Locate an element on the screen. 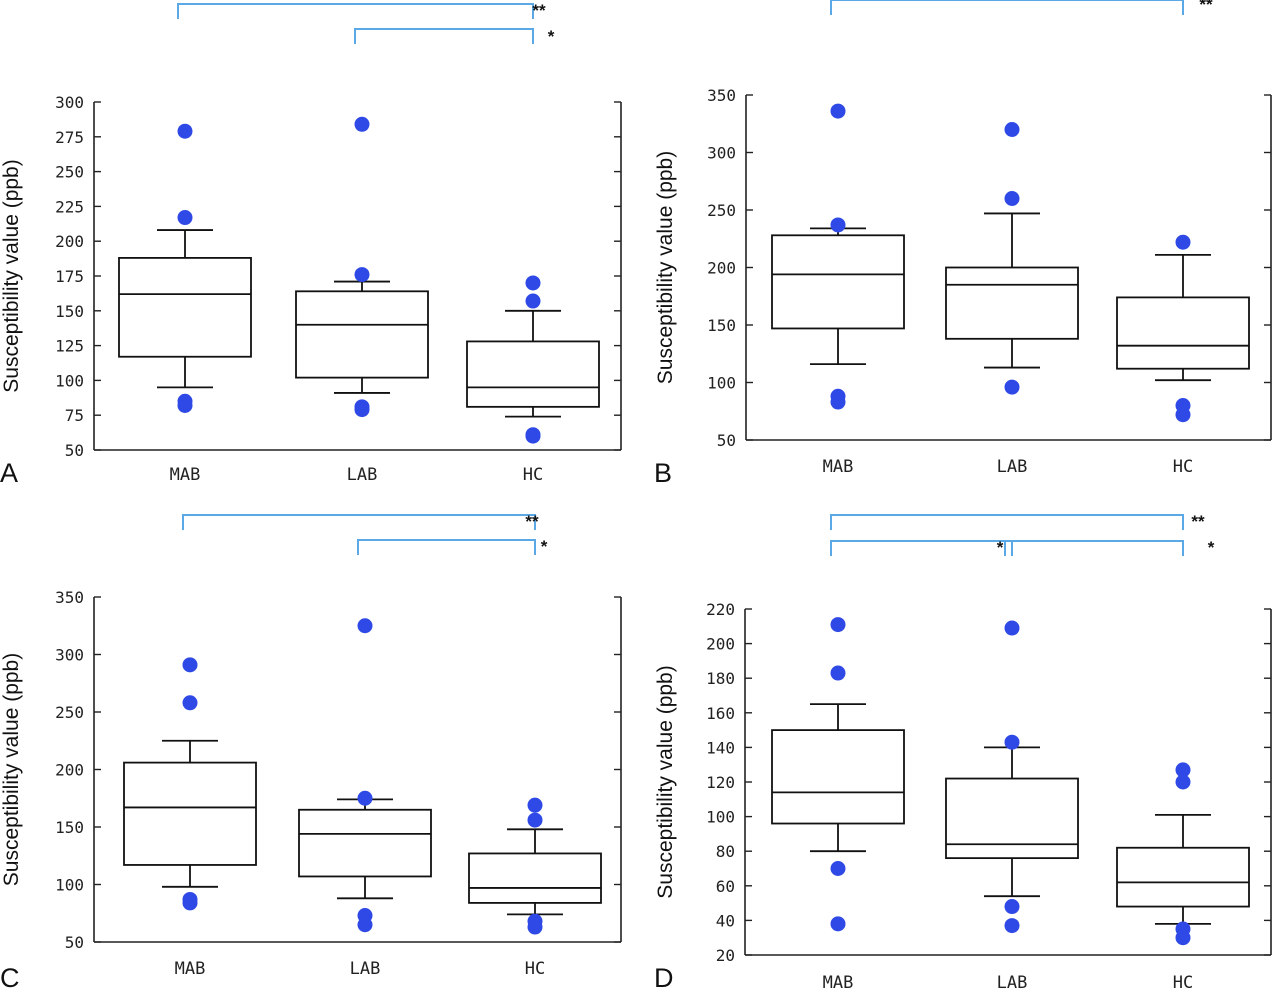 This screenshot has height=990, width=1280. y-tick-label: 275 is located at coordinates (69, 137).